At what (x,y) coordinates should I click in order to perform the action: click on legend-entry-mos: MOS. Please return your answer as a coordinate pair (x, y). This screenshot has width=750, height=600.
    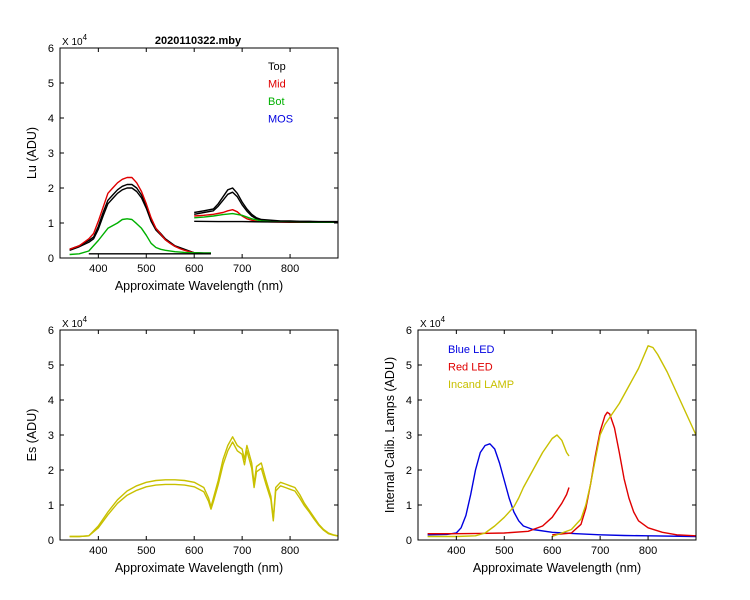
    Looking at the image, I should click on (280, 120).